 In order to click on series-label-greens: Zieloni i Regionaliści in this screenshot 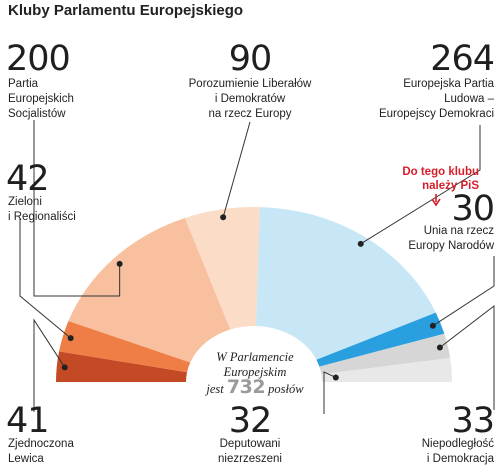, I will do `click(42, 209)`.